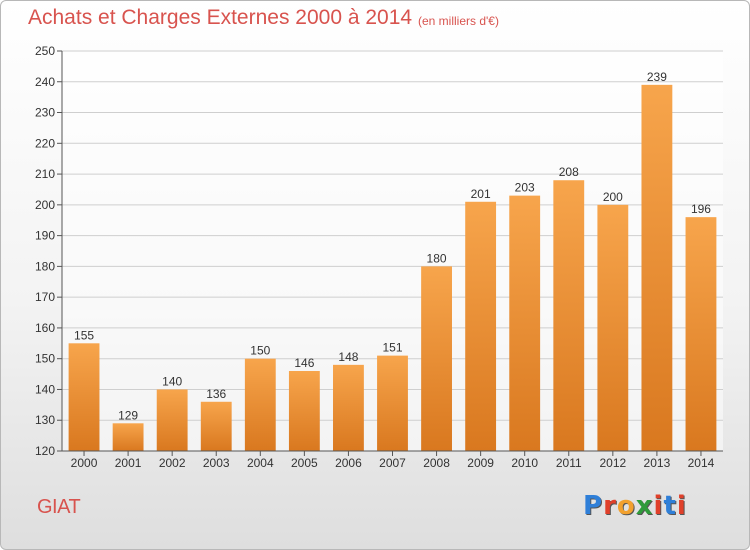 The image size is (750, 550). What do you see at coordinates (216, 463) in the screenshot?
I see `x-tick-label: 2003` at bounding box center [216, 463].